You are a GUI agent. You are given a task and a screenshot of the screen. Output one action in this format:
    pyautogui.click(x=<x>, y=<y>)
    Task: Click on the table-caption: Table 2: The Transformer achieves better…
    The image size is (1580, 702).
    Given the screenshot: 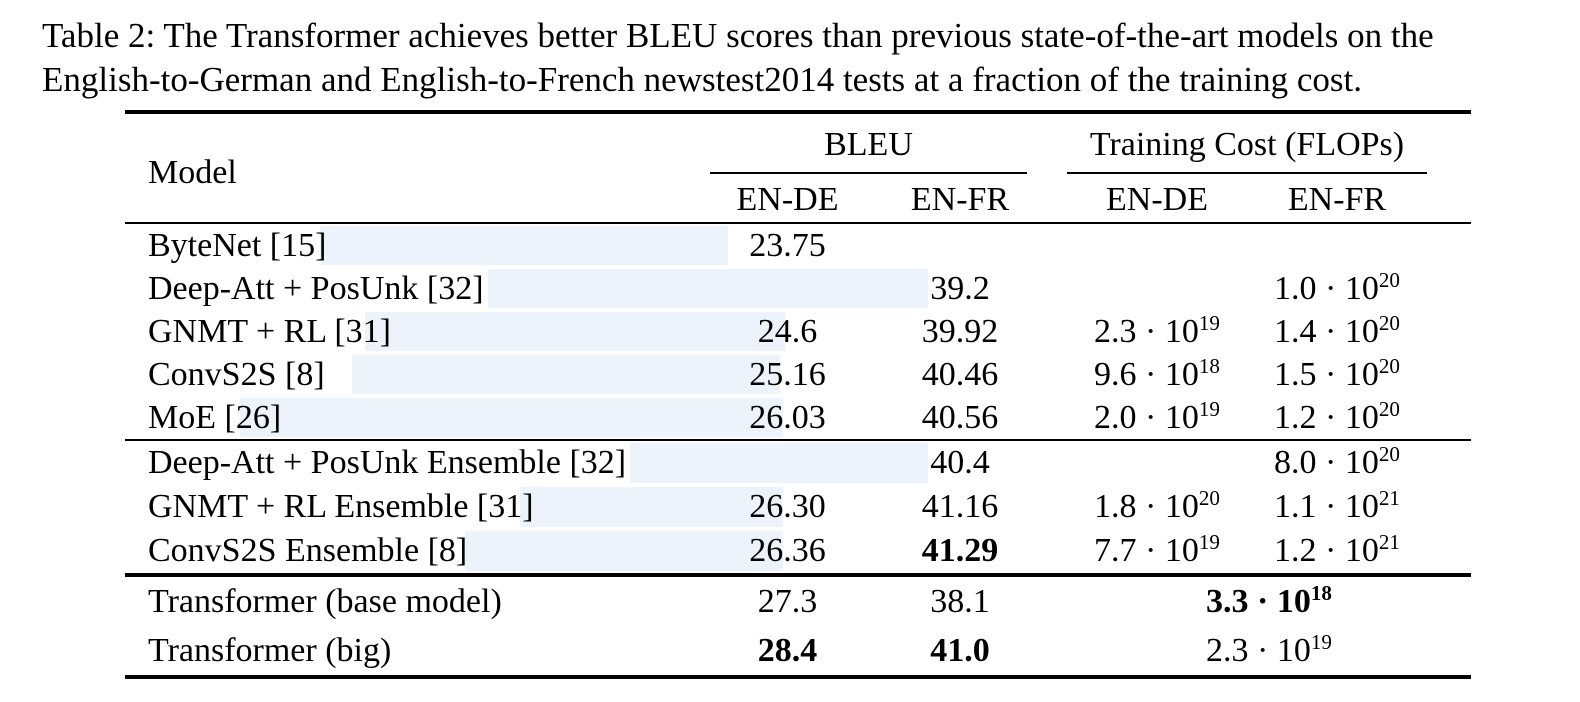 What is the action you would take?
    pyautogui.click(x=807, y=58)
    